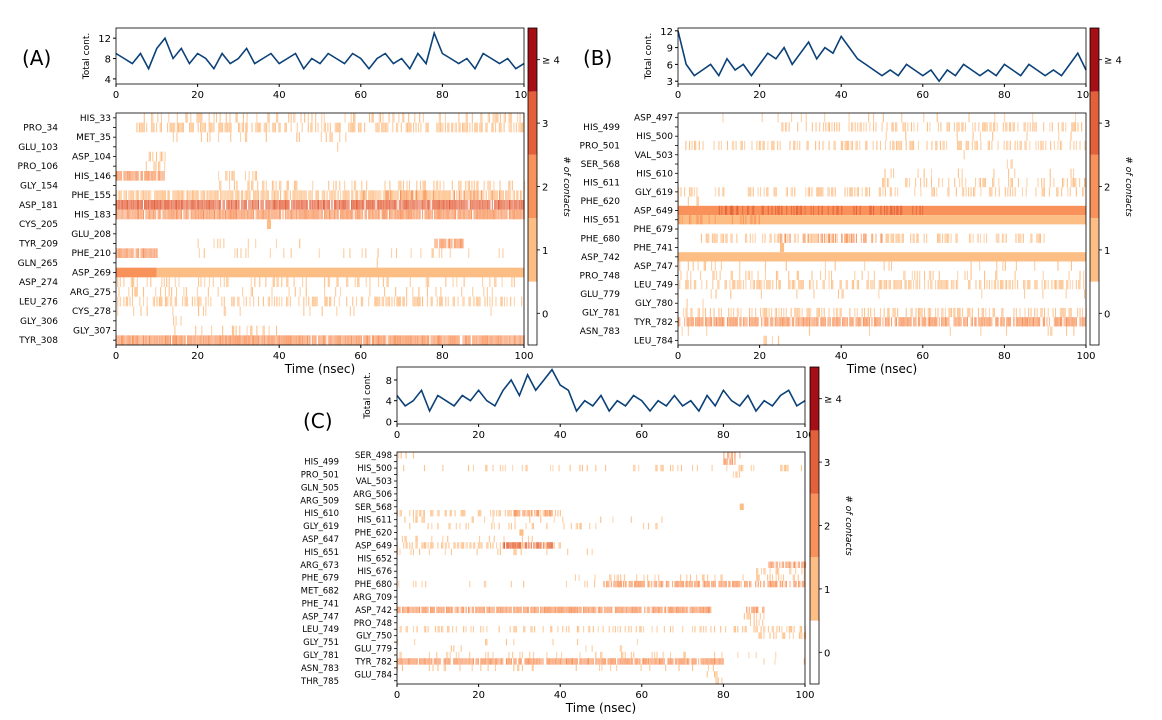 Image resolution: width=1162 pixels, height=720 pixels. I want to click on row-label: ASP_181, so click(38, 206).